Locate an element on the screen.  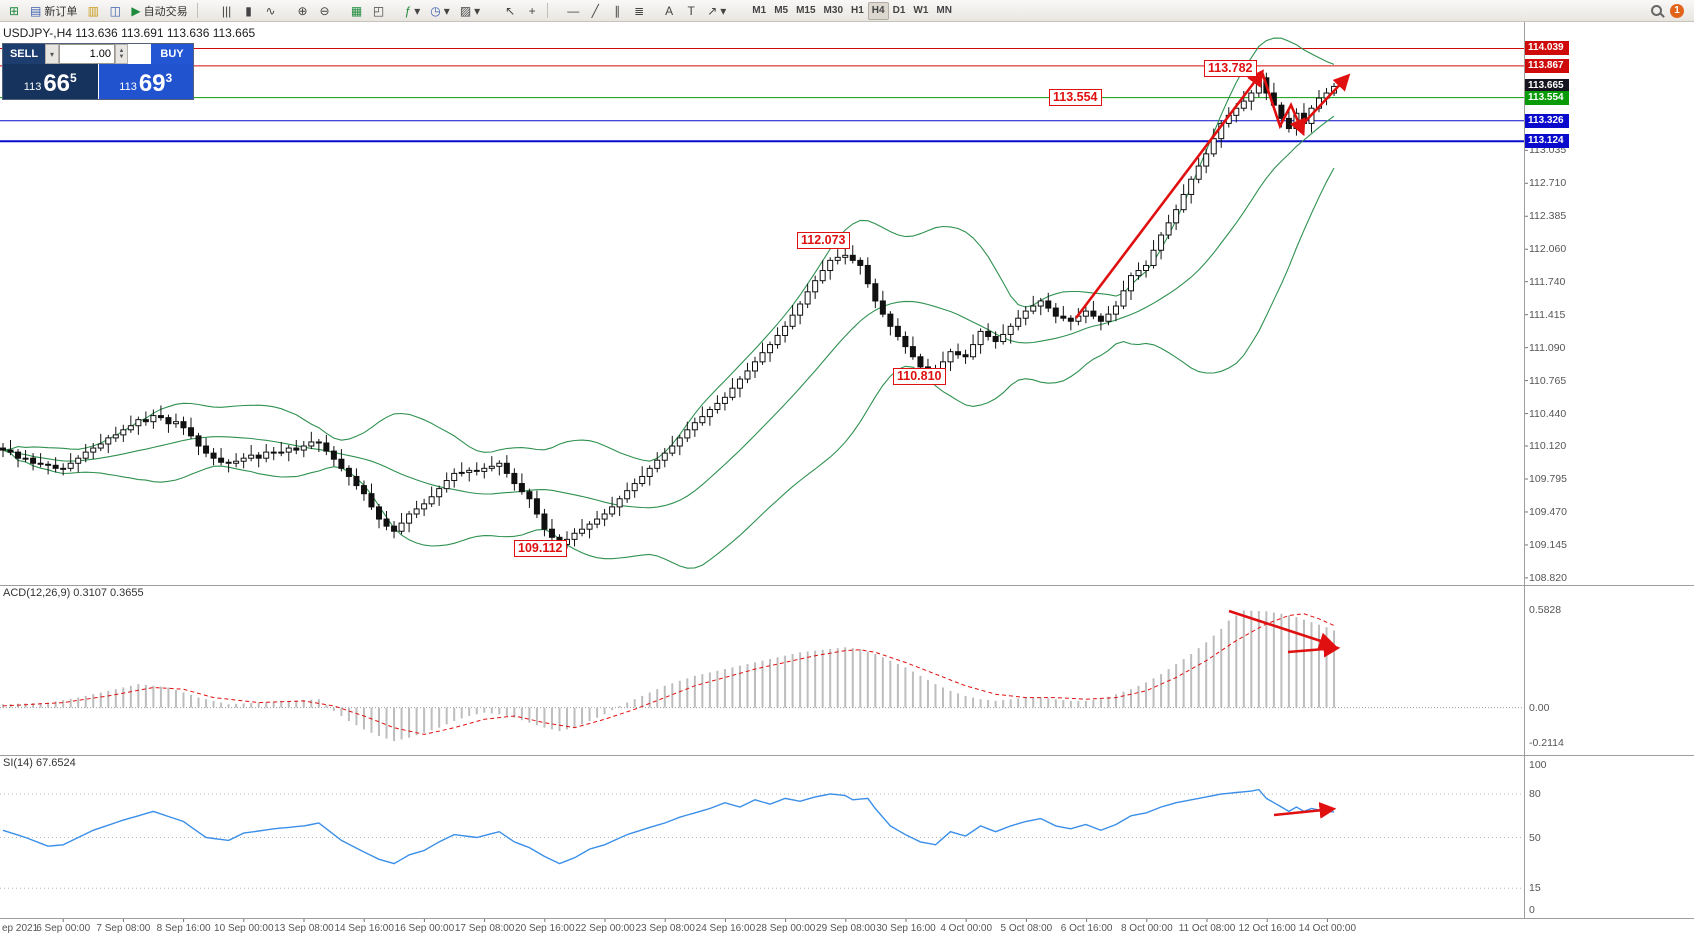
lot-spinner: ▲ ▼ is located at coordinates (121, 54).